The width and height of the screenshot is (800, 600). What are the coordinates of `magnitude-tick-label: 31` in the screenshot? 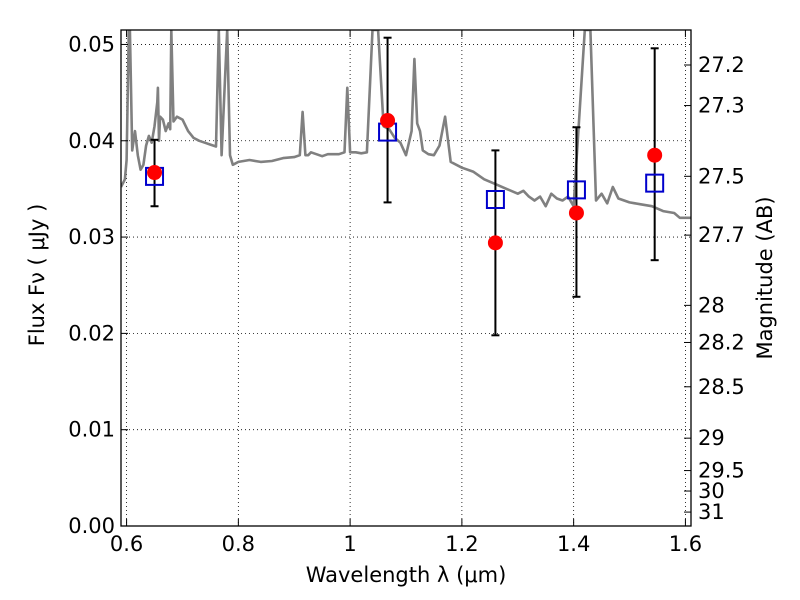 It's located at (711, 512).